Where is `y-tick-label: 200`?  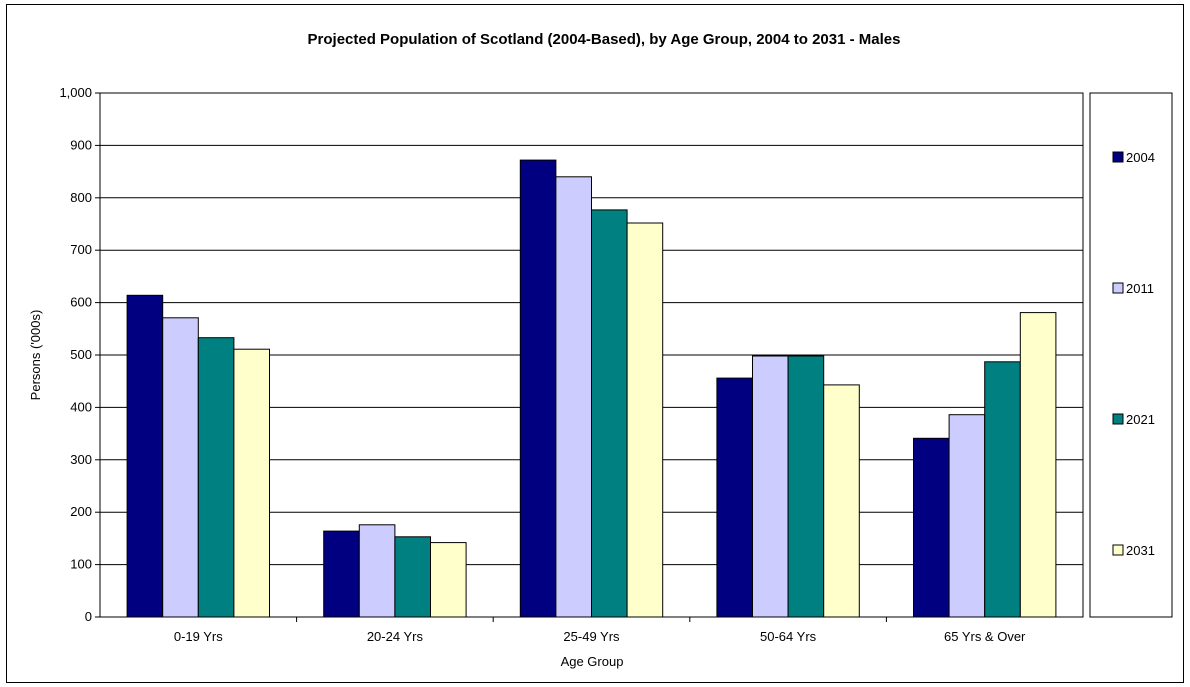
y-tick-label: 200 is located at coordinates (81, 511).